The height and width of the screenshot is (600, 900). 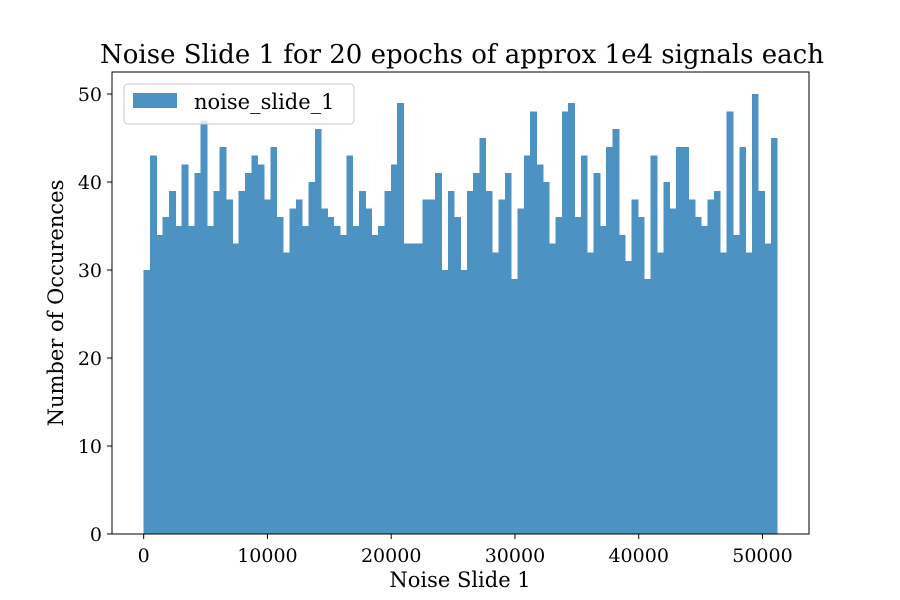 What do you see at coordinates (459, 580) in the screenshot?
I see `x-axis-label: Noise Slide 1` at bounding box center [459, 580].